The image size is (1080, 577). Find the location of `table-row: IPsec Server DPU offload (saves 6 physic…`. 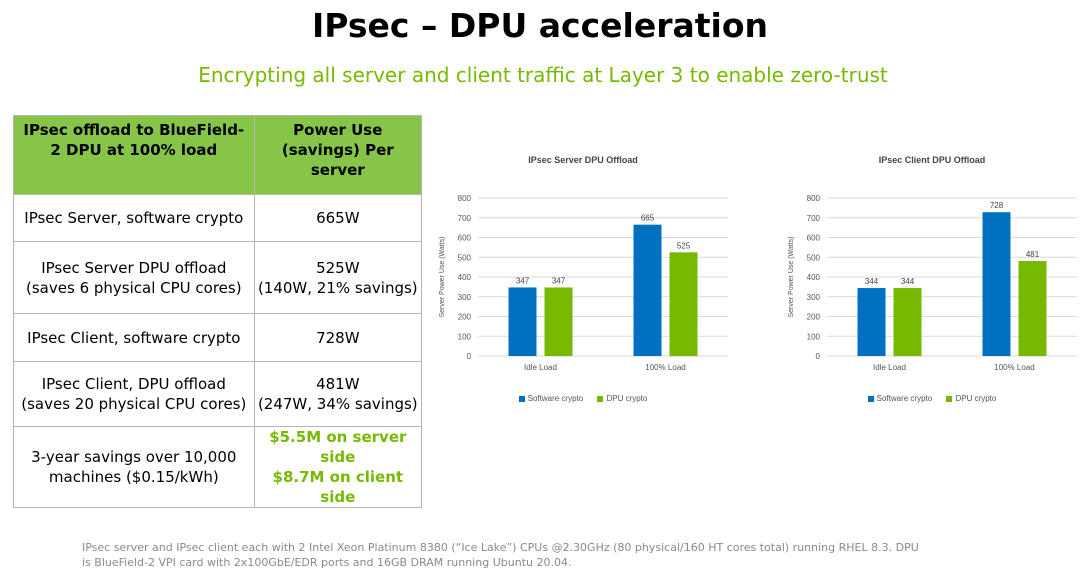

table-row: IPsec Server DPU offload (saves 6 physic… is located at coordinates (218, 277).